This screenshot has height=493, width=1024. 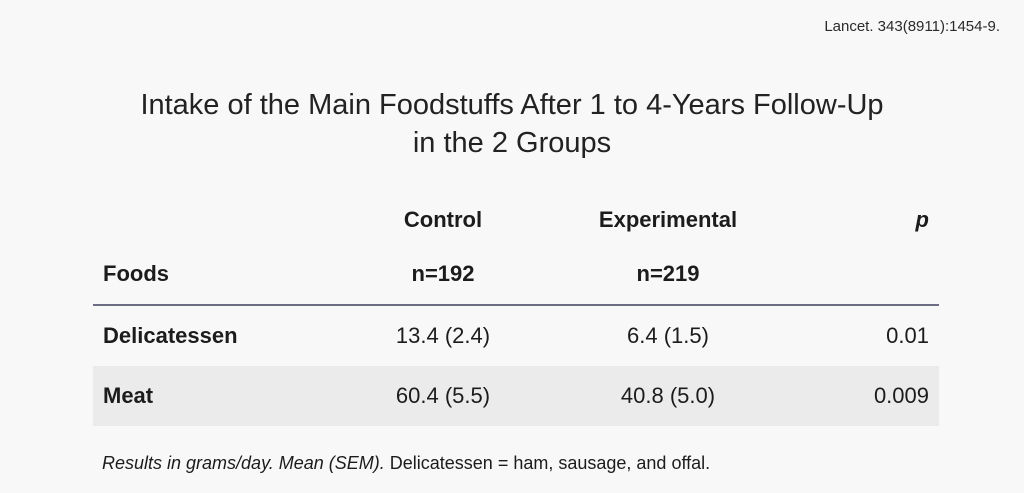 What do you see at coordinates (512, 143) in the screenshot?
I see `title-line-2: in the 2 Groups` at bounding box center [512, 143].